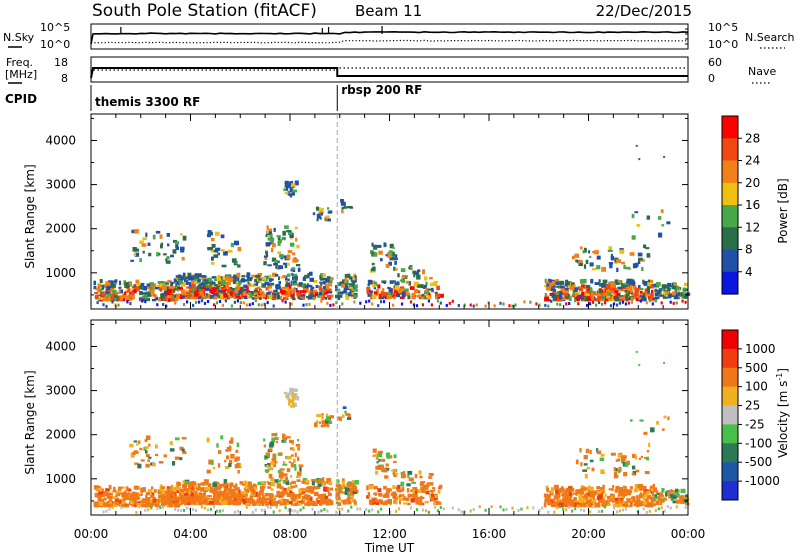 This screenshot has height=554, width=800. What do you see at coordinates (21, 74) in the screenshot?
I see `freq-unit-label: [MHz]` at bounding box center [21, 74].